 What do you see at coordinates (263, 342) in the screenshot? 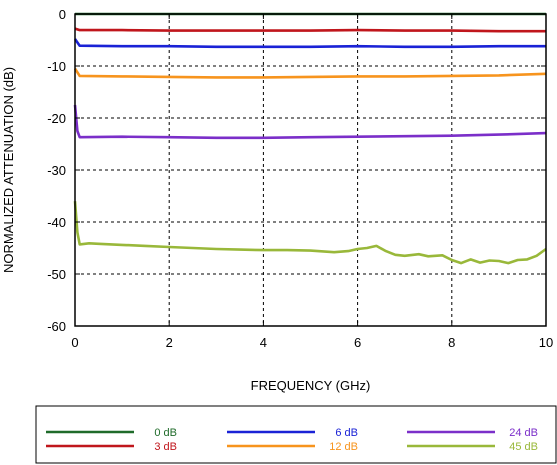
I see `x-tick-label: 4` at bounding box center [263, 342].